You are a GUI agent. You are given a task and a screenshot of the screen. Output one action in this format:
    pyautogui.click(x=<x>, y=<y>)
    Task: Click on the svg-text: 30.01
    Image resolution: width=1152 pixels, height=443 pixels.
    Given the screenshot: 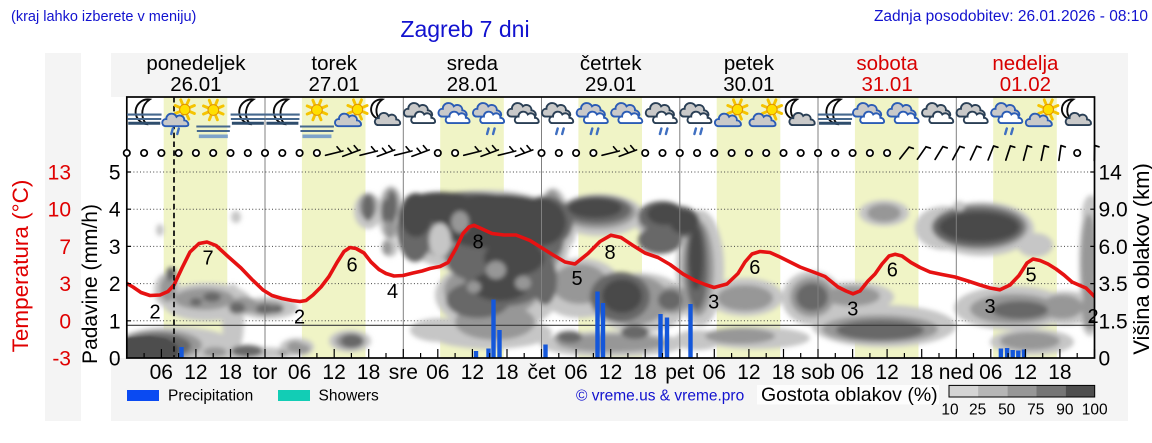 What is the action you would take?
    pyautogui.click(x=748, y=84)
    